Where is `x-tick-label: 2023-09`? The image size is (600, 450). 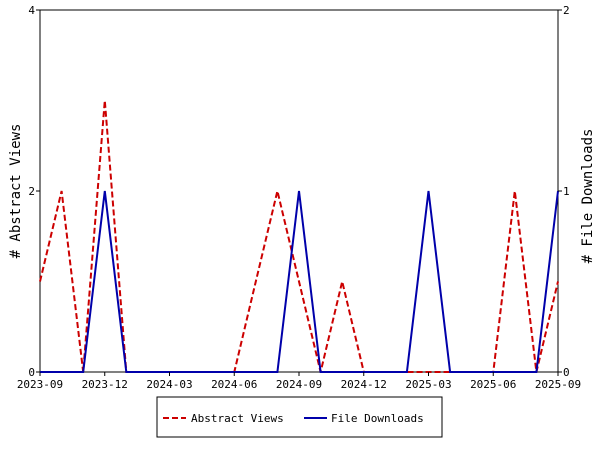 x-tick-label: 2023-09 is located at coordinates (40, 384).